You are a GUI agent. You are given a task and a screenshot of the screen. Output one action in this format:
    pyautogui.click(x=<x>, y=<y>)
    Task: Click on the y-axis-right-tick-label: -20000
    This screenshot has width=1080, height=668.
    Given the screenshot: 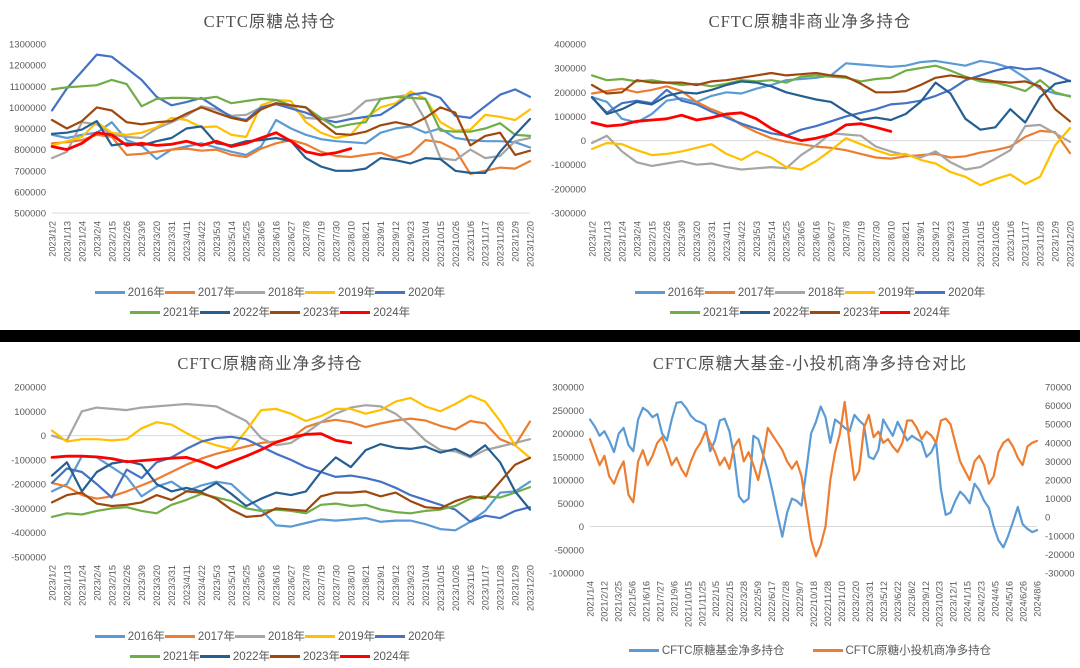 What is the action you would take?
    pyautogui.click(x=1060, y=555)
    